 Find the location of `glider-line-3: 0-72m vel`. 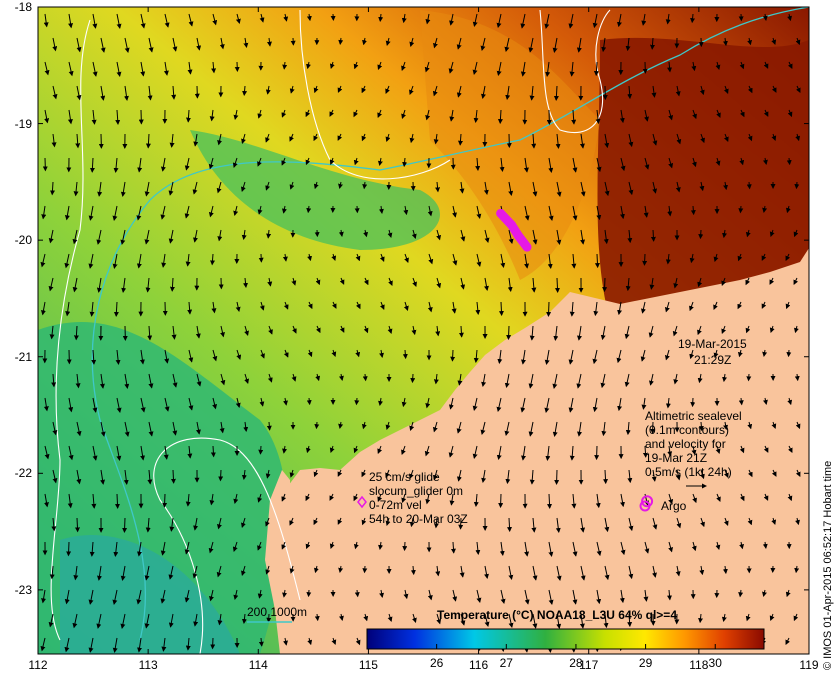

glider-line-3: 0-72m vel is located at coordinates (395, 505).